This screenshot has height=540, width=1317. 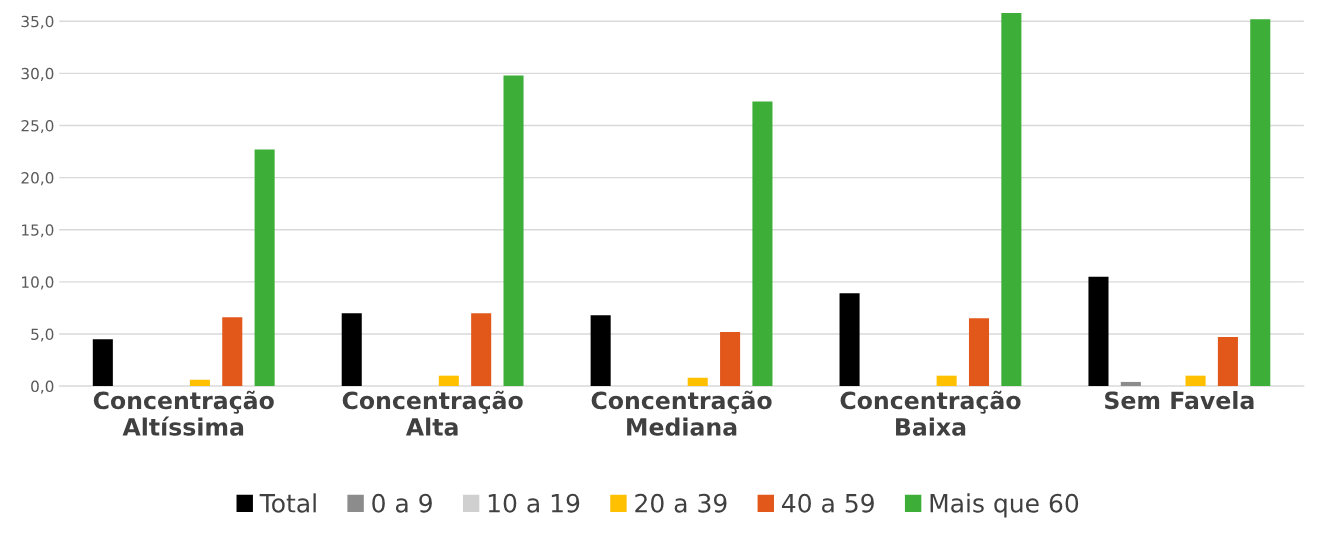 I want to click on y-tick-label: 15,0, so click(x=38, y=231).